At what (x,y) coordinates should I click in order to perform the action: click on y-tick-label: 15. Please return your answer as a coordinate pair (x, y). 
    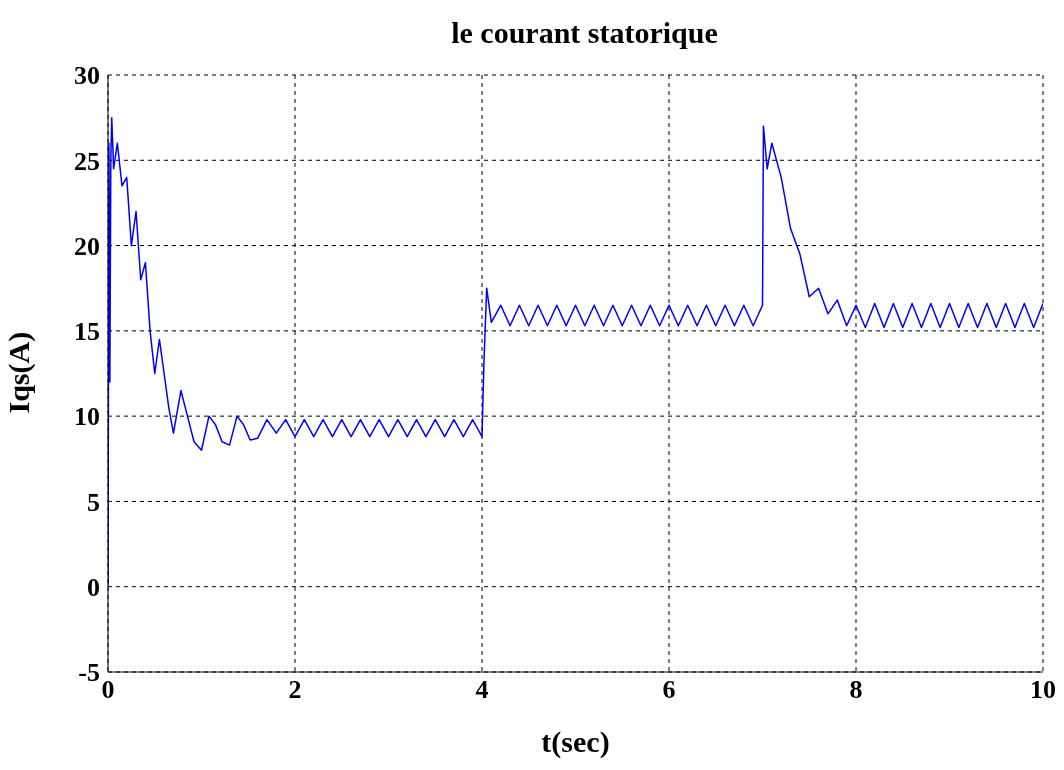
    Looking at the image, I should click on (87, 332).